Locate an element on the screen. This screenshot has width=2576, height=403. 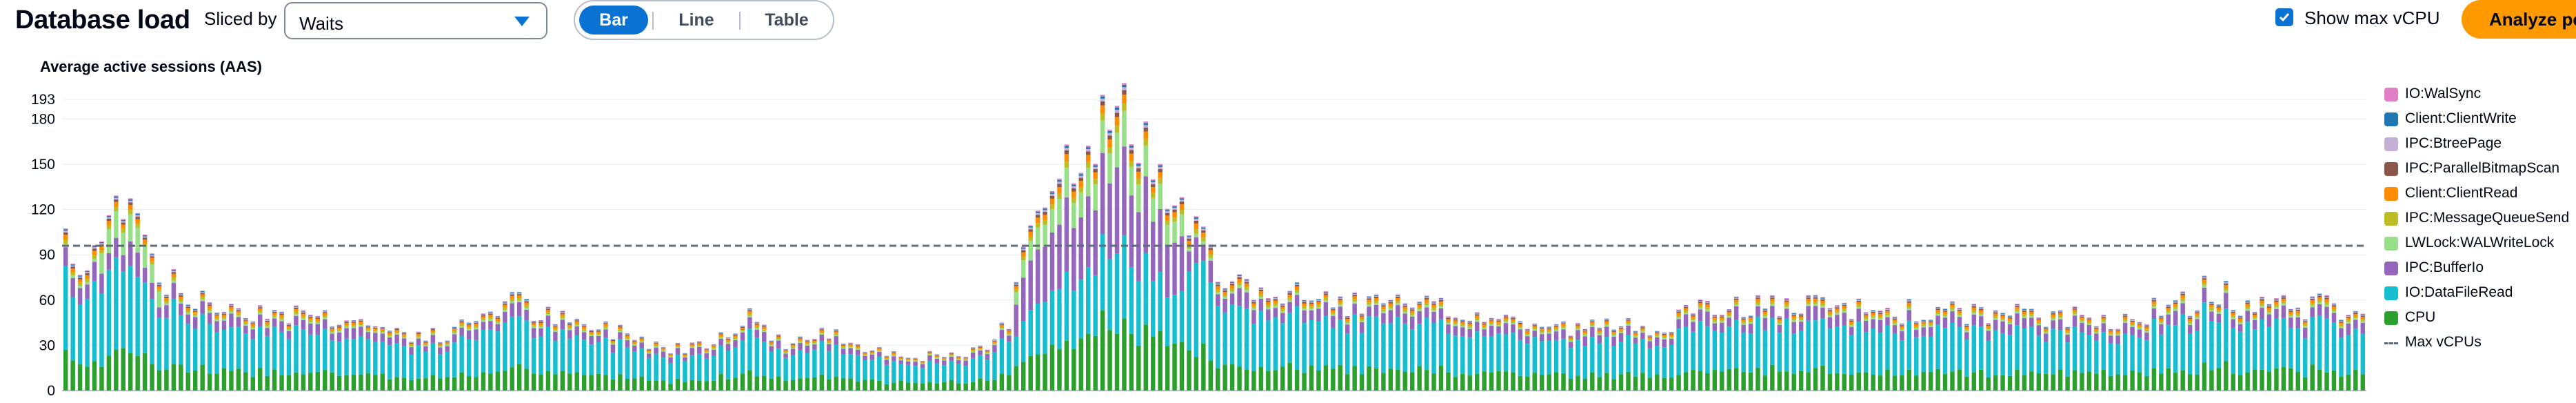
show-max-vcpu-label: Show max vCPU is located at coordinates (2372, 18).